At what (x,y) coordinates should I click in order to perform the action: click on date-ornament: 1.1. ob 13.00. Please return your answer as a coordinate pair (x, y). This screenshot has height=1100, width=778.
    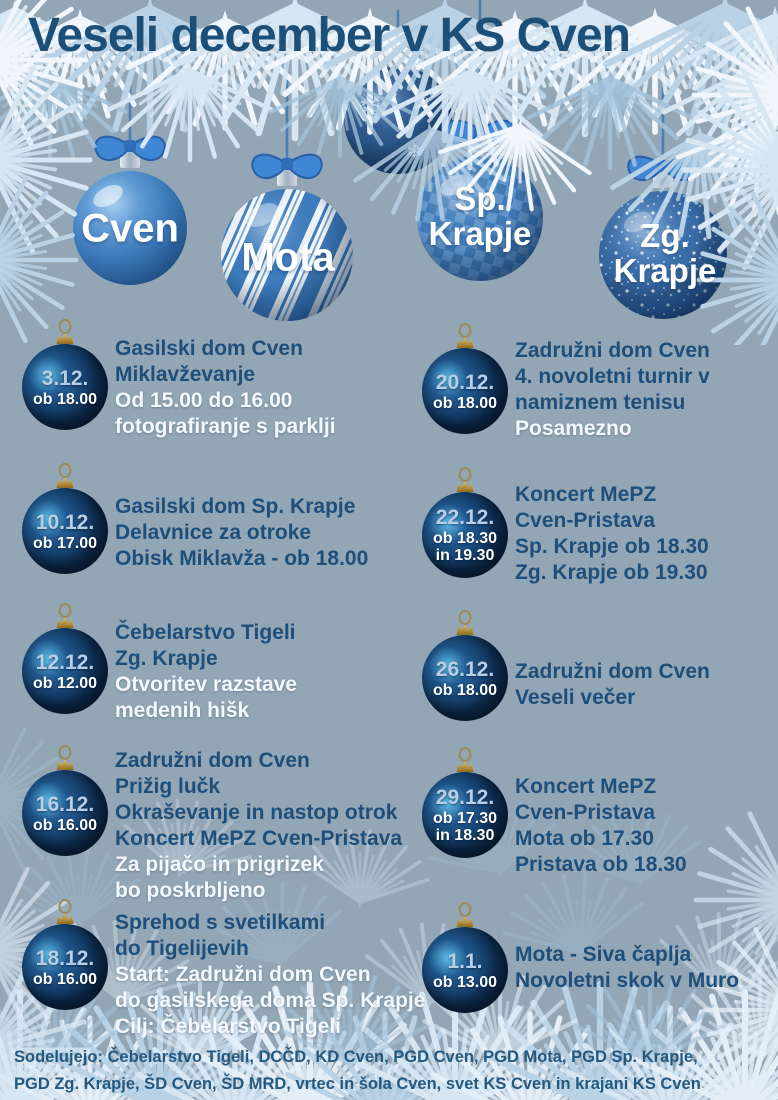
    Looking at the image, I should click on (465, 970).